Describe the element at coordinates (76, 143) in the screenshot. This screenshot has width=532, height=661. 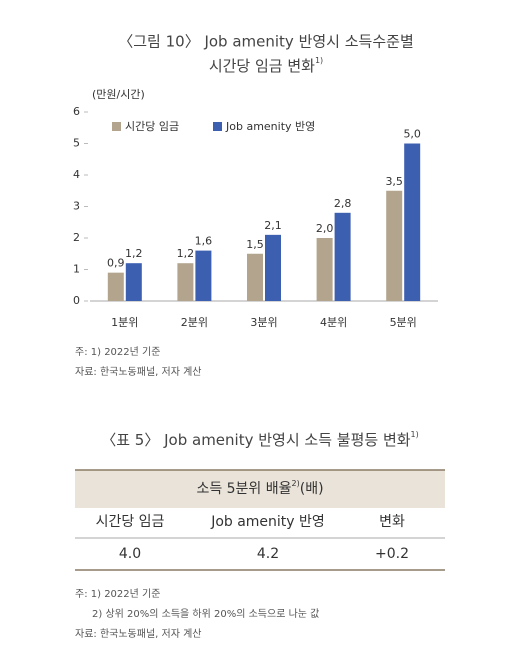
I see `y-tick-label: 5` at that location.